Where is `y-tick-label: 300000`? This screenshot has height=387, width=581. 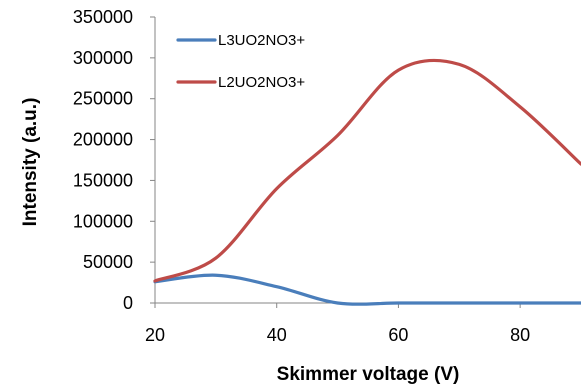
y-tick-label: 300000 is located at coordinates (103, 58).